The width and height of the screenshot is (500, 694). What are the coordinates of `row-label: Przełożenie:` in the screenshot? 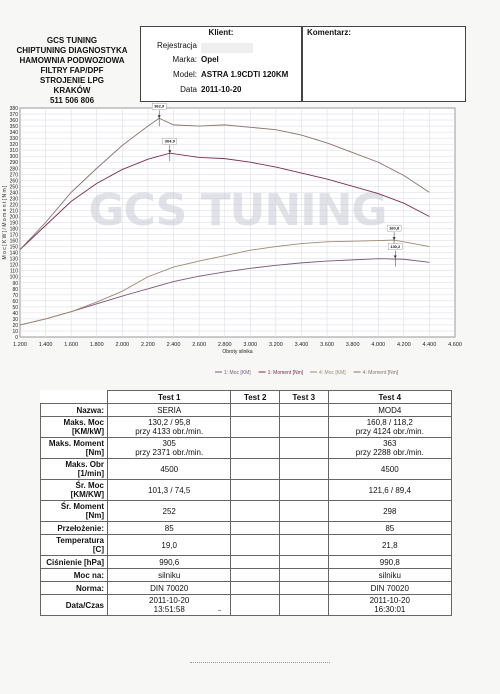 It's located at (74, 528).